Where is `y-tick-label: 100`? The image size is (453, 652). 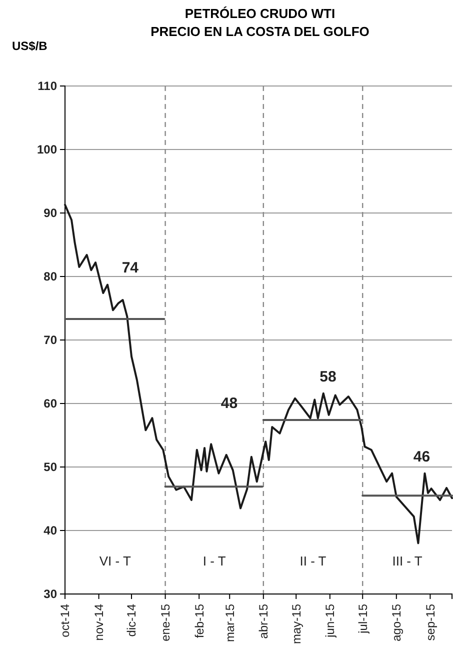 y-tick-label: 100 is located at coordinates (47, 149).